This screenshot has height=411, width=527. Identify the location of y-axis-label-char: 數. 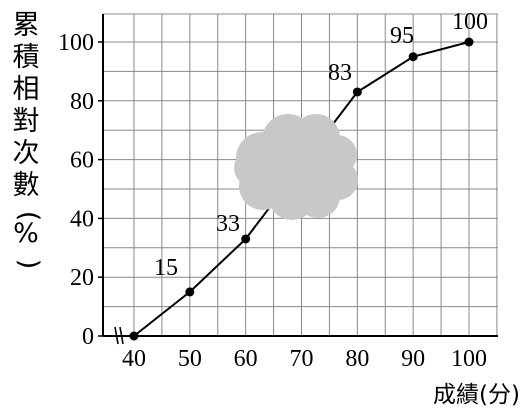
(26, 185).